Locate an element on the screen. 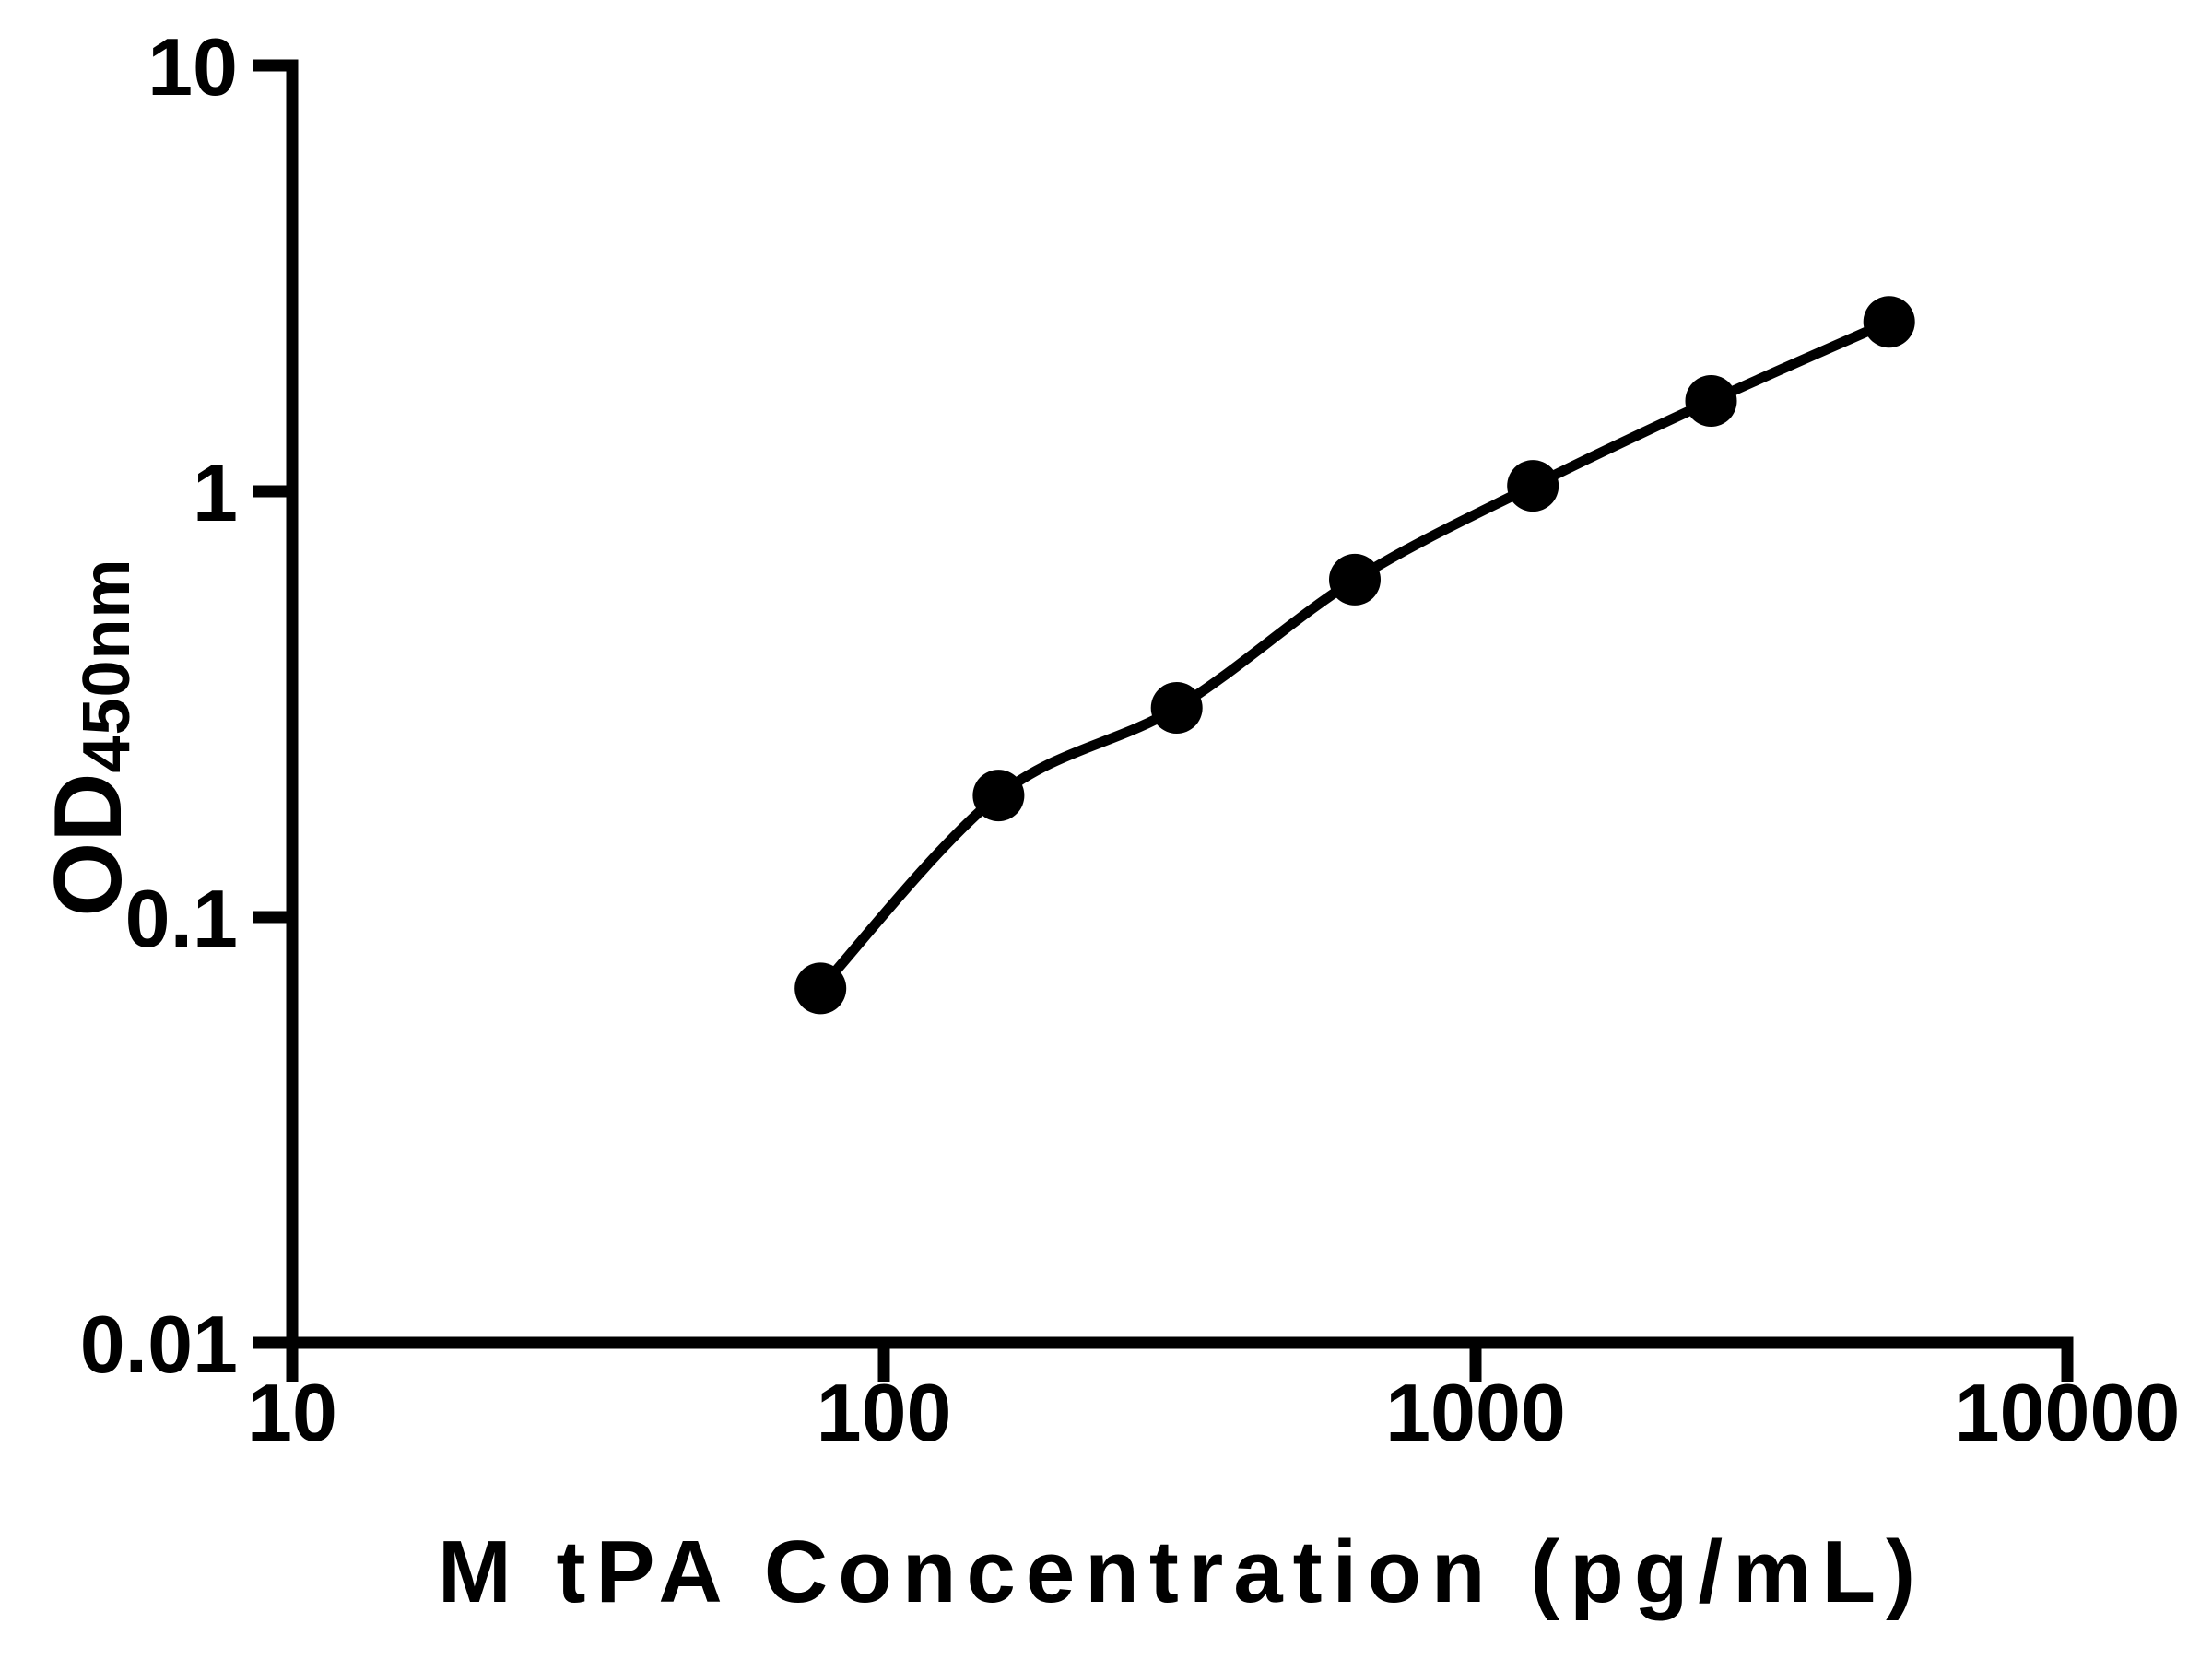 The image size is (2212, 1659). x-tick-label: 100 is located at coordinates (884, 1412).